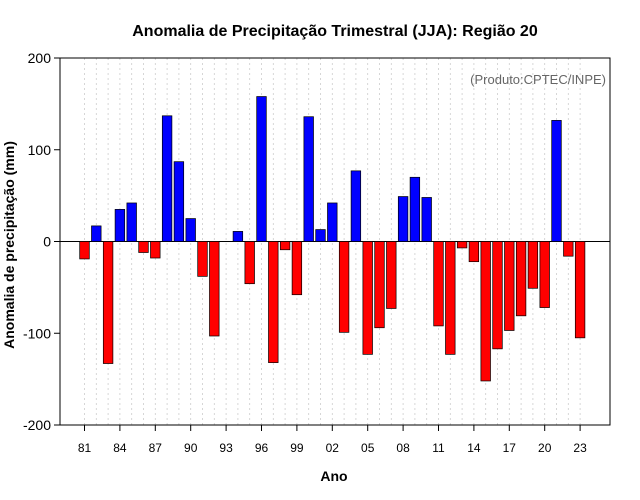  Describe the element at coordinates (47, 242) in the screenshot. I see `y-tick-label-0: 0` at that location.